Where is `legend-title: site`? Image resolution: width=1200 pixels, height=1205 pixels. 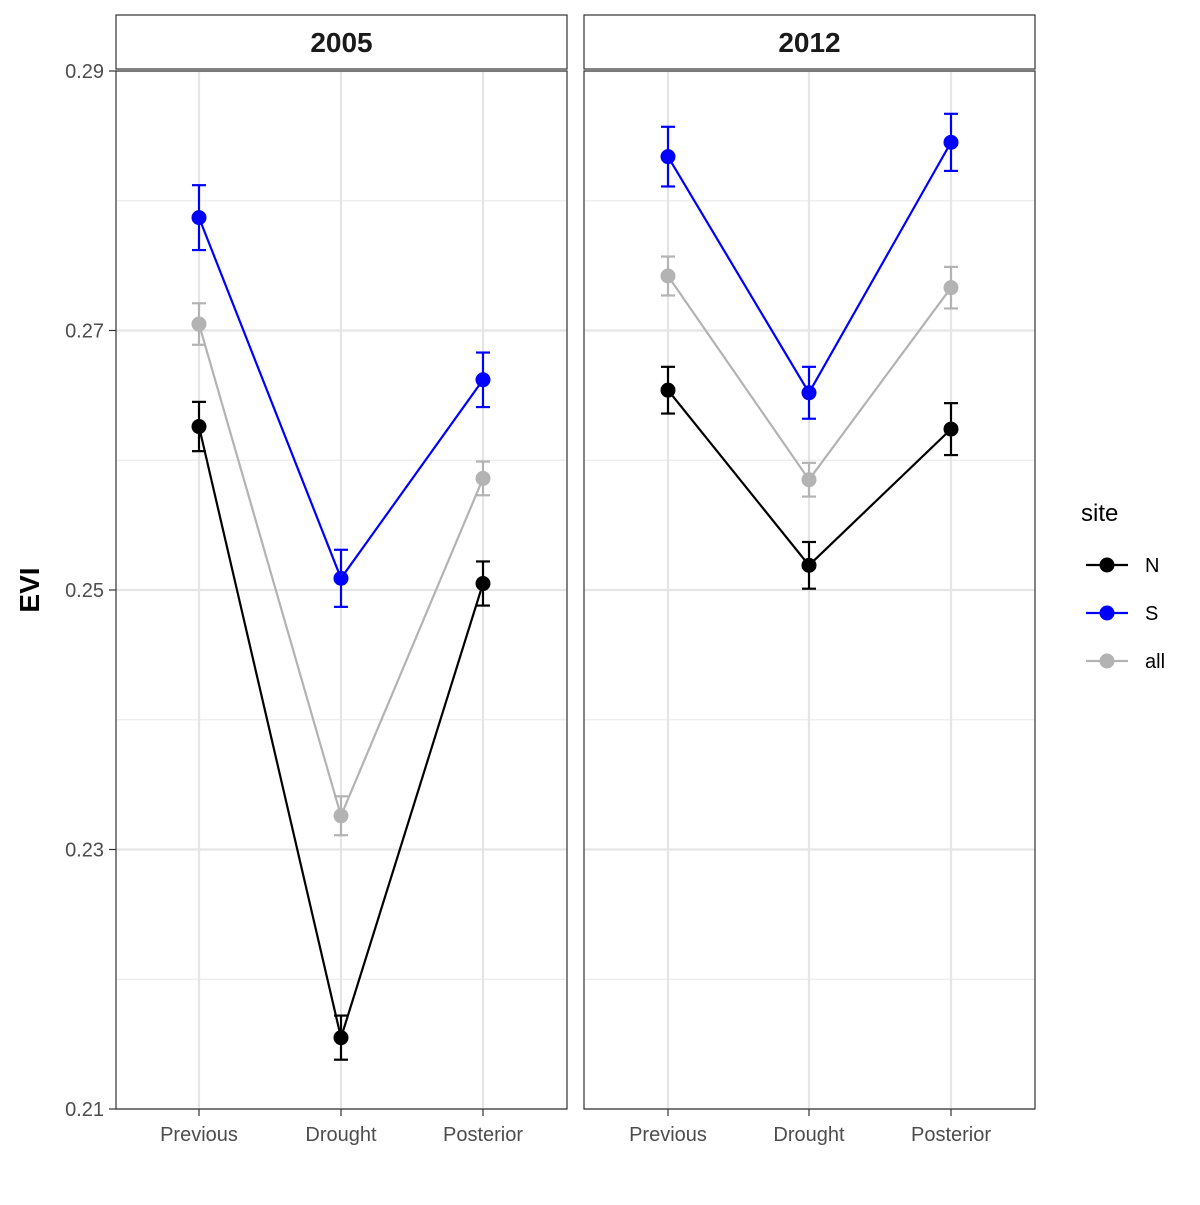 legend-title: site is located at coordinates (1099, 513).